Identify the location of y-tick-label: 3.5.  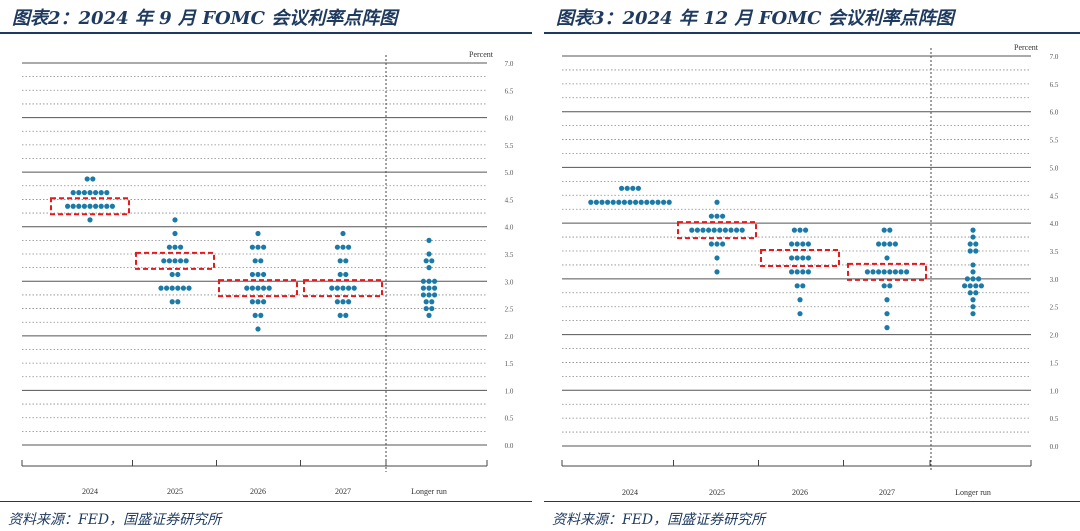
(1054, 252).